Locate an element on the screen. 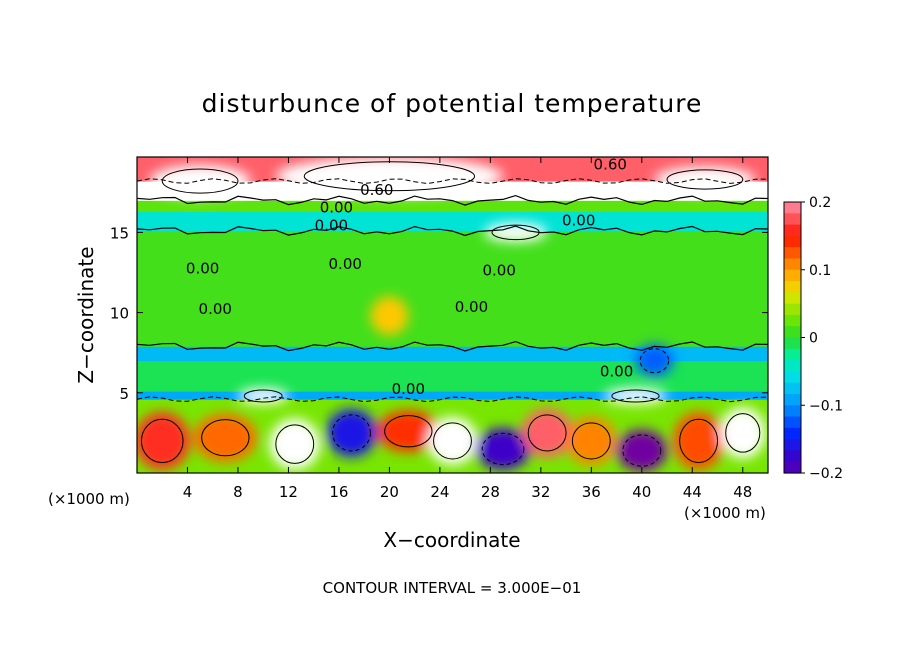  y-axis-label: Z−coordinate is located at coordinates (86, 314).